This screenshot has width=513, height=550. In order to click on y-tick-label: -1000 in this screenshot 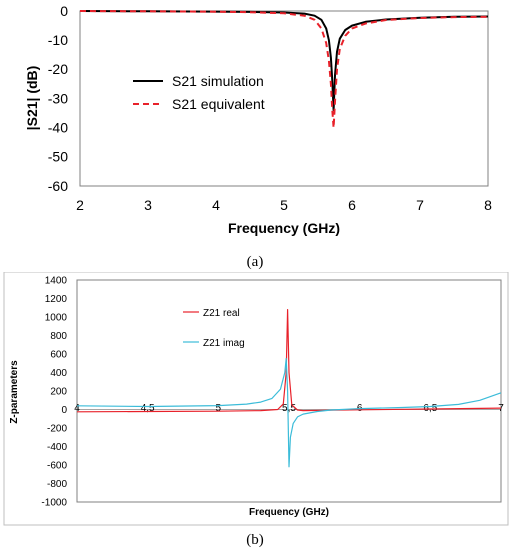, I will do `click(54, 503)`.